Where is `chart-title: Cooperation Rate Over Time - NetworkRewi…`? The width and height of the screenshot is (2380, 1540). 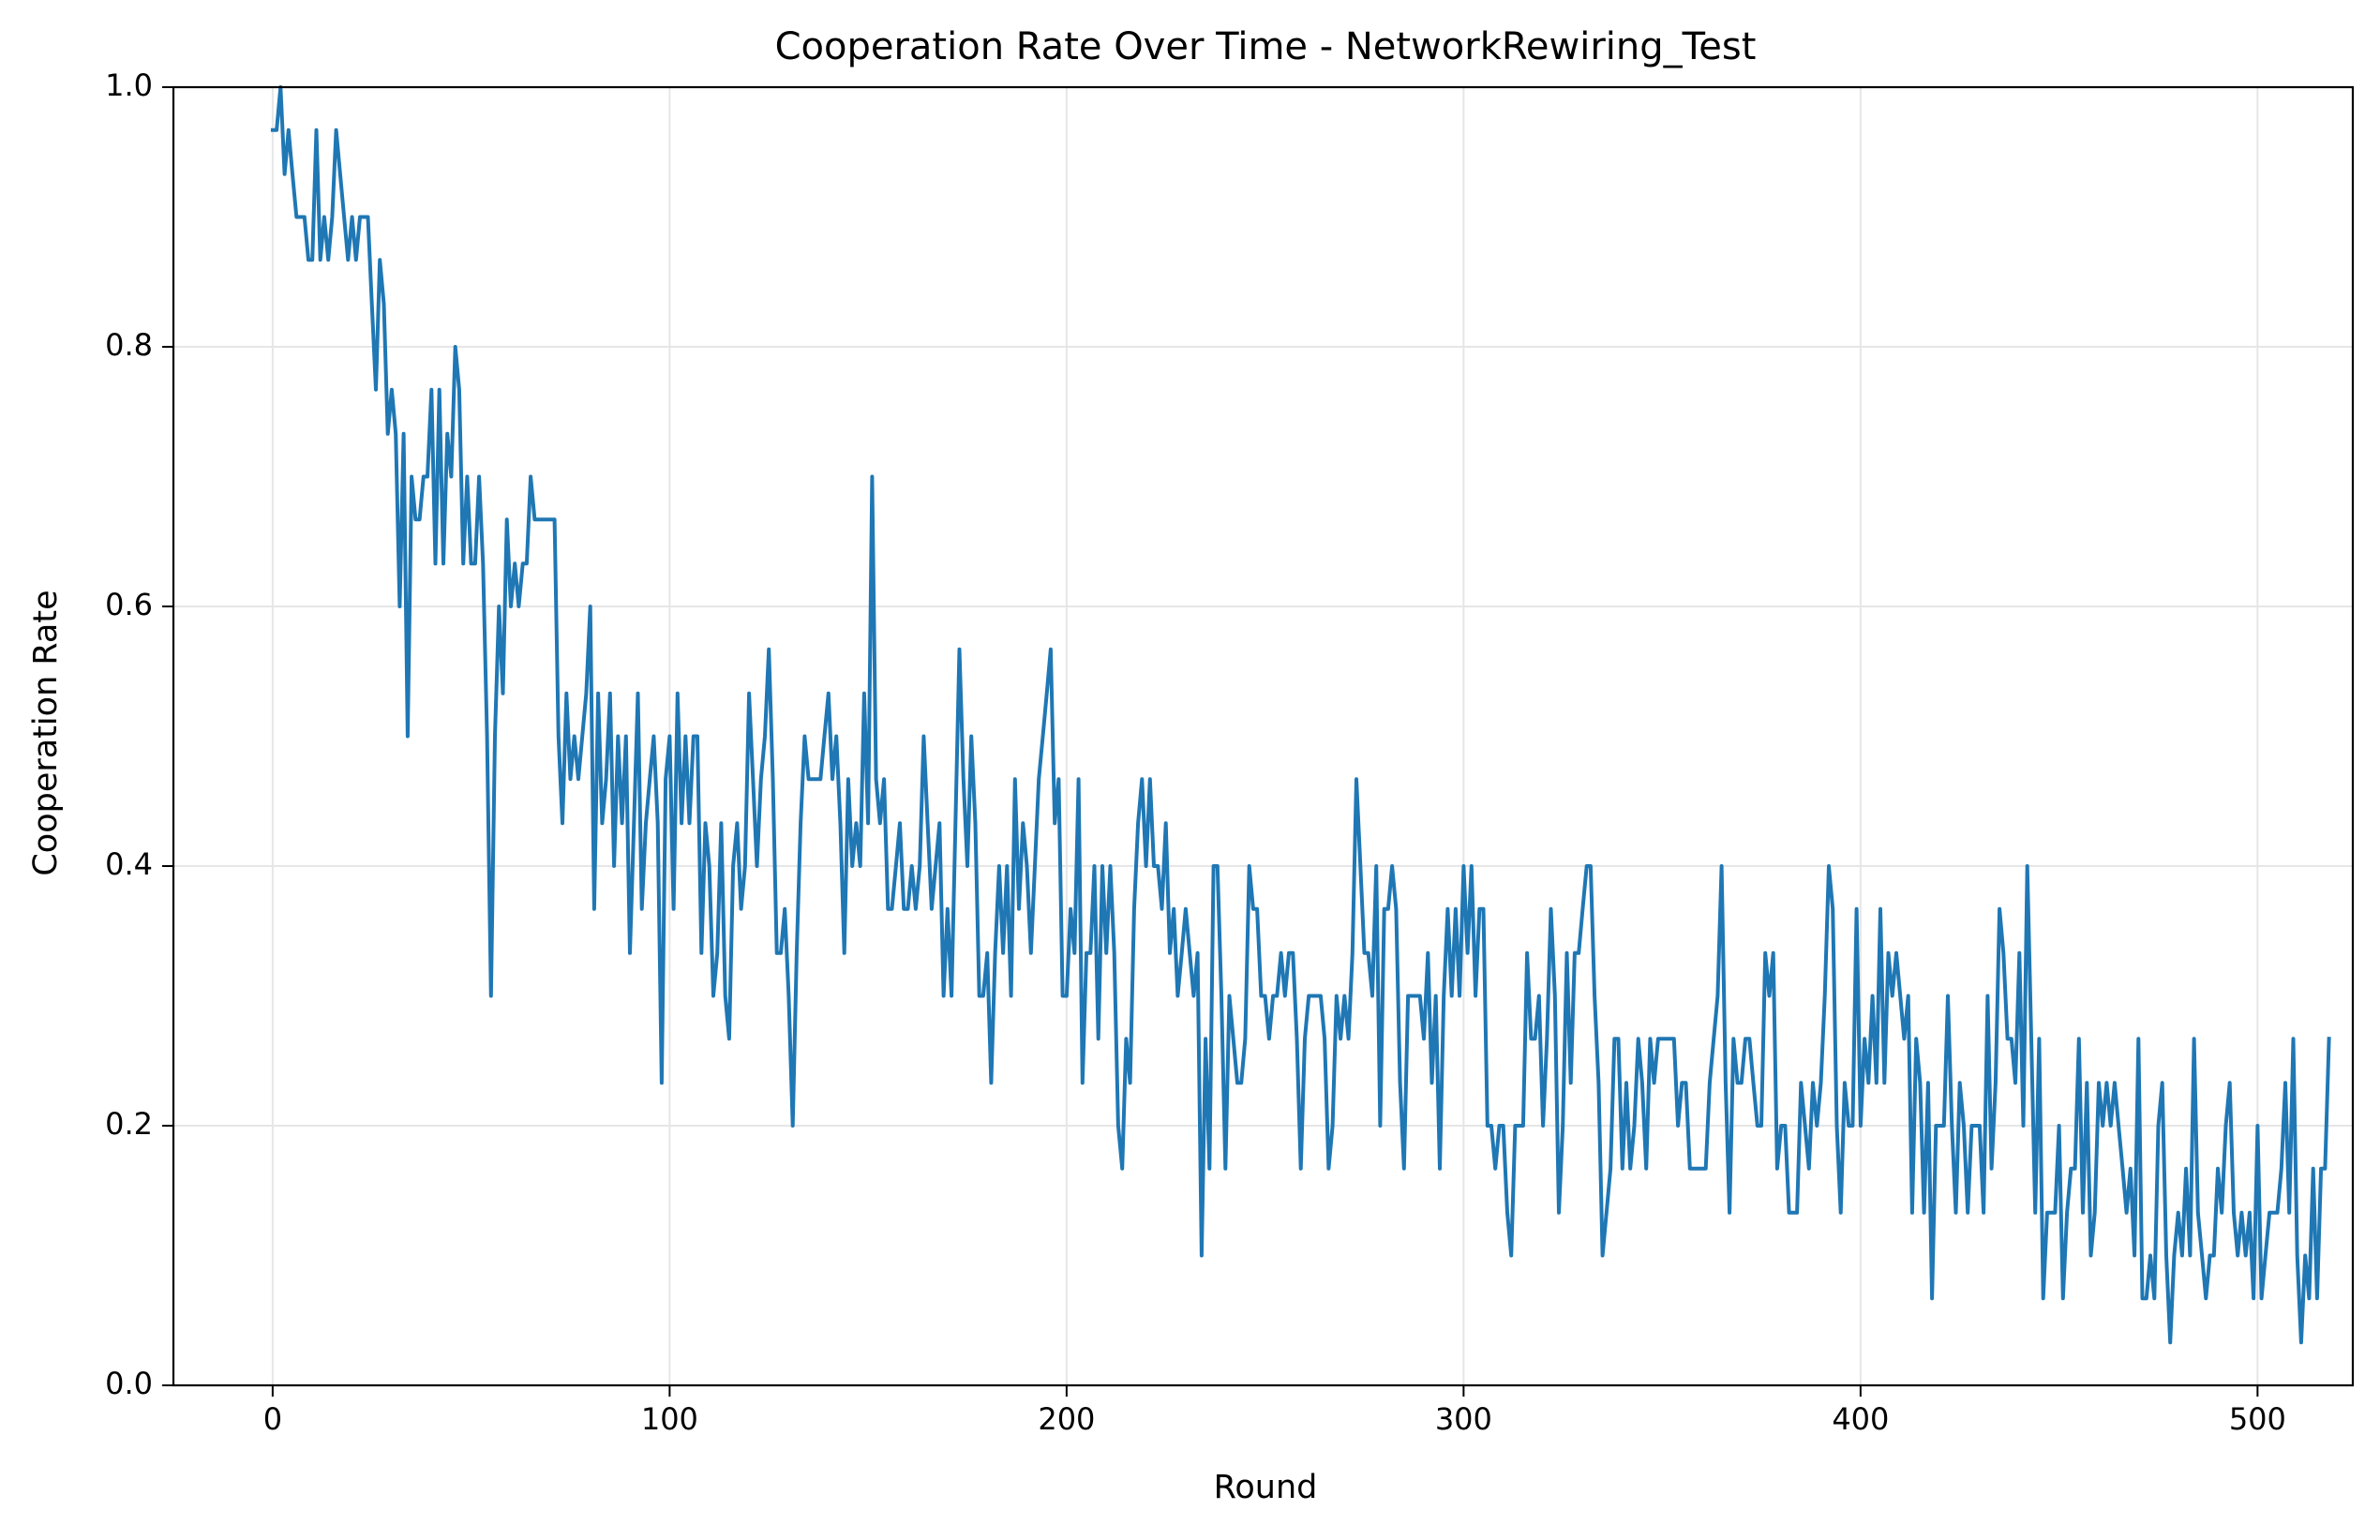
chart-title: Cooperation Rate Over Time - NetworkRewi… is located at coordinates (1266, 46).